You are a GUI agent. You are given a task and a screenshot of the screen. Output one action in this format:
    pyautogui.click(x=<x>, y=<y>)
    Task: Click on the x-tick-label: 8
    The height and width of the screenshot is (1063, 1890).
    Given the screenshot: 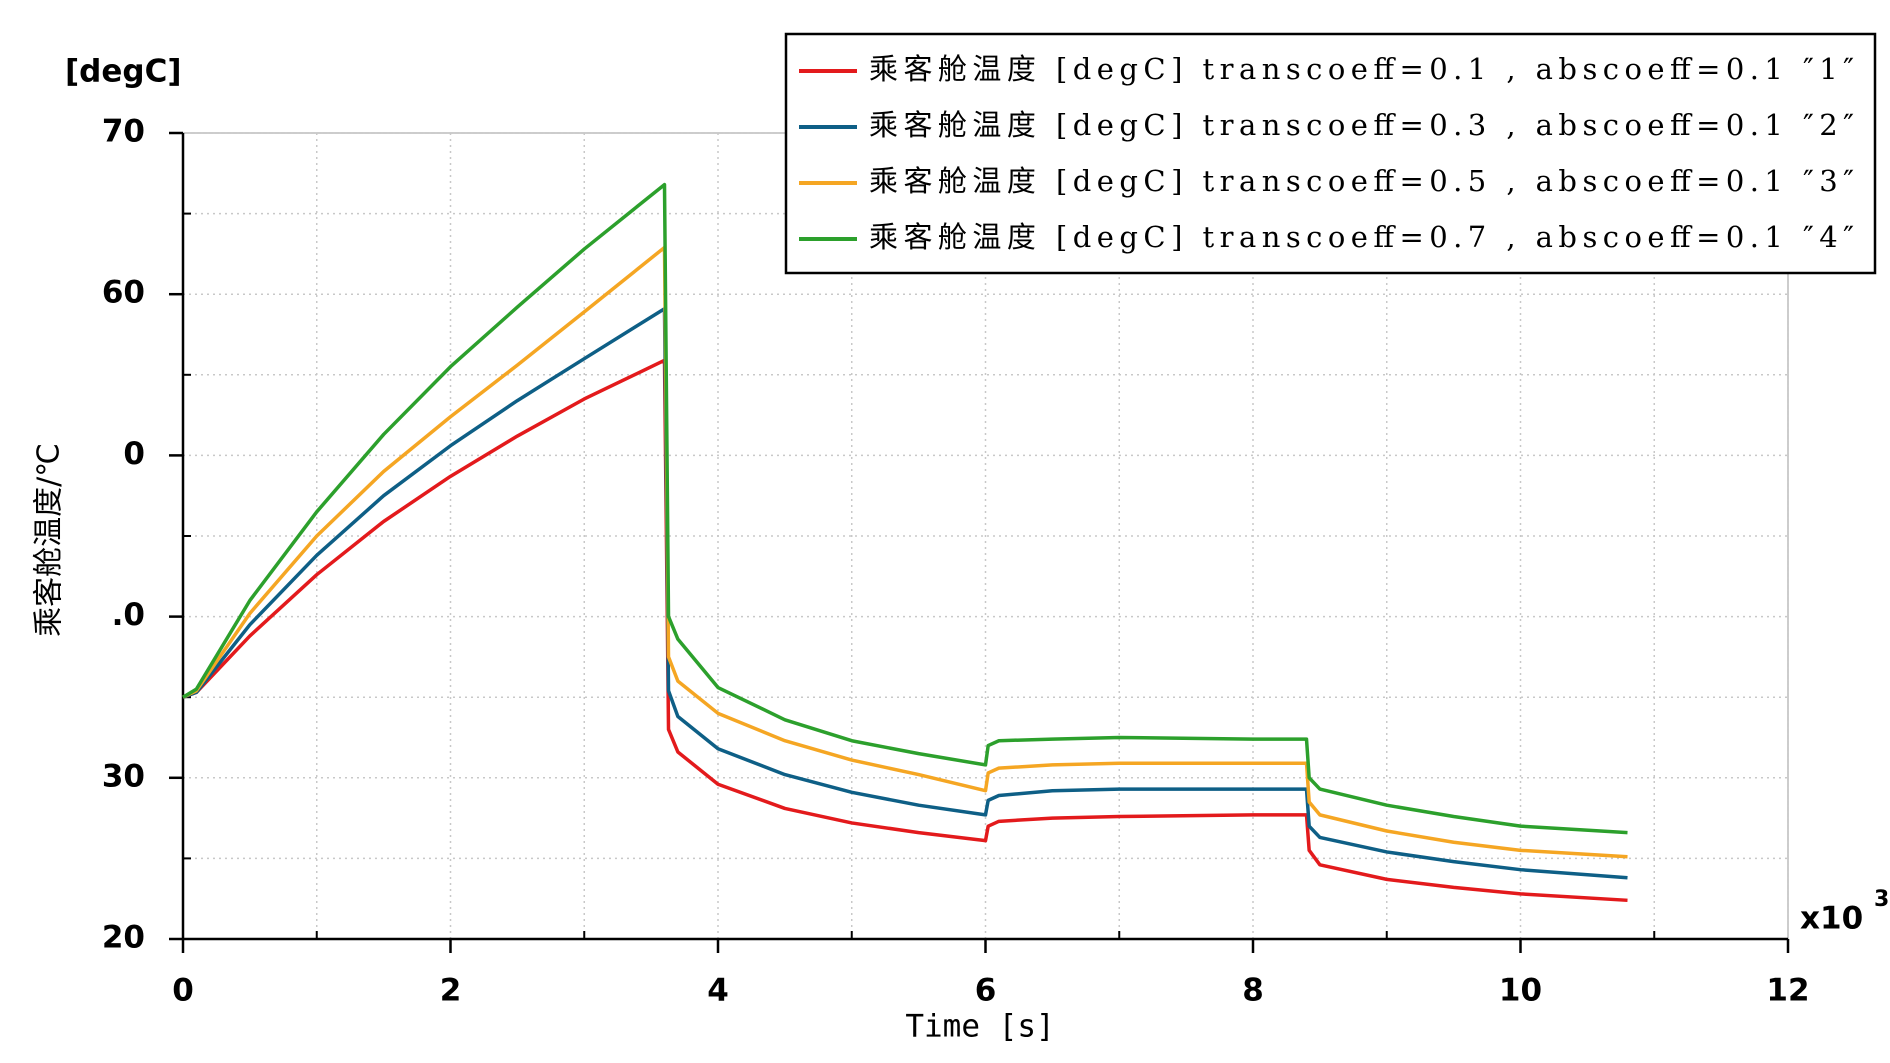 What is the action you would take?
    pyautogui.click(x=1253, y=991)
    